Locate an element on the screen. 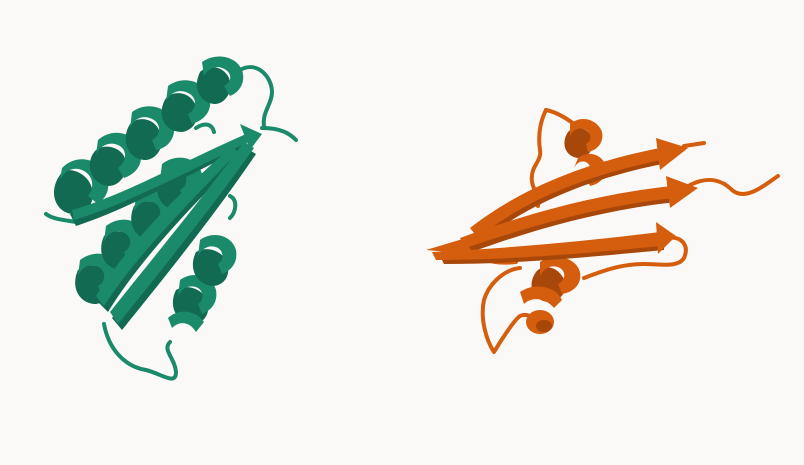 This screenshot has width=804, height=465. orange-beta-sheet is located at coordinates (562, 201).